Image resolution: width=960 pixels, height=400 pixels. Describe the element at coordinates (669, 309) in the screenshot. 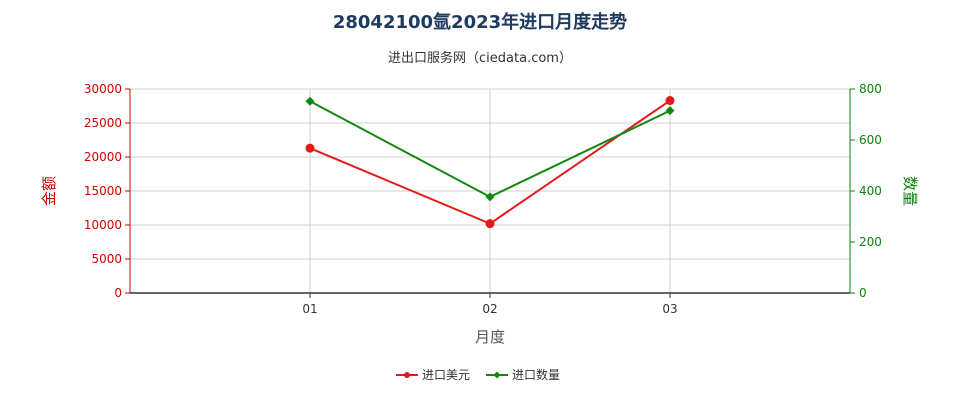

I see `x-tick-label: 03` at that location.